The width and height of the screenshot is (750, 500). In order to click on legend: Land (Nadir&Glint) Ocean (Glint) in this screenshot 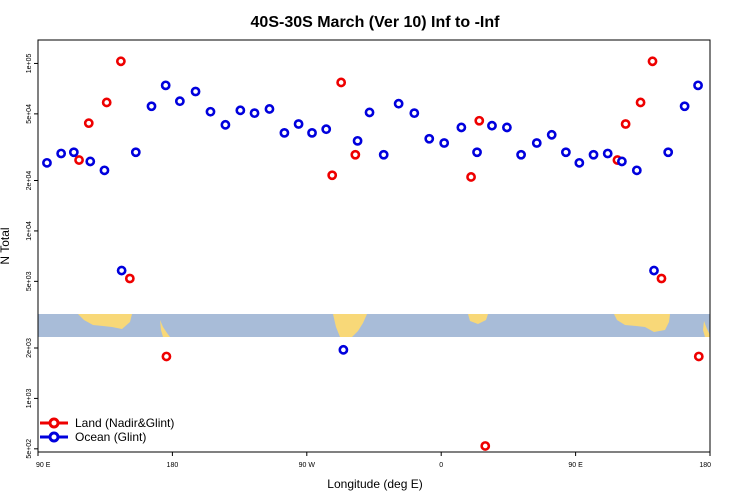, I will do `click(107, 430)`.